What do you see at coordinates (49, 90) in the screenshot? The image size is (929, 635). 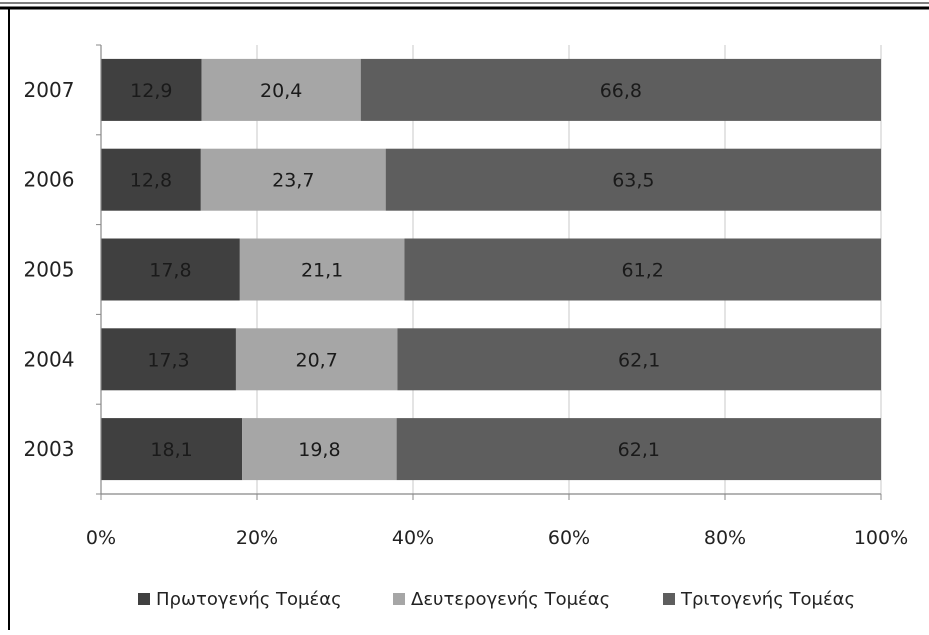 I see `category-label: 2007` at bounding box center [49, 90].